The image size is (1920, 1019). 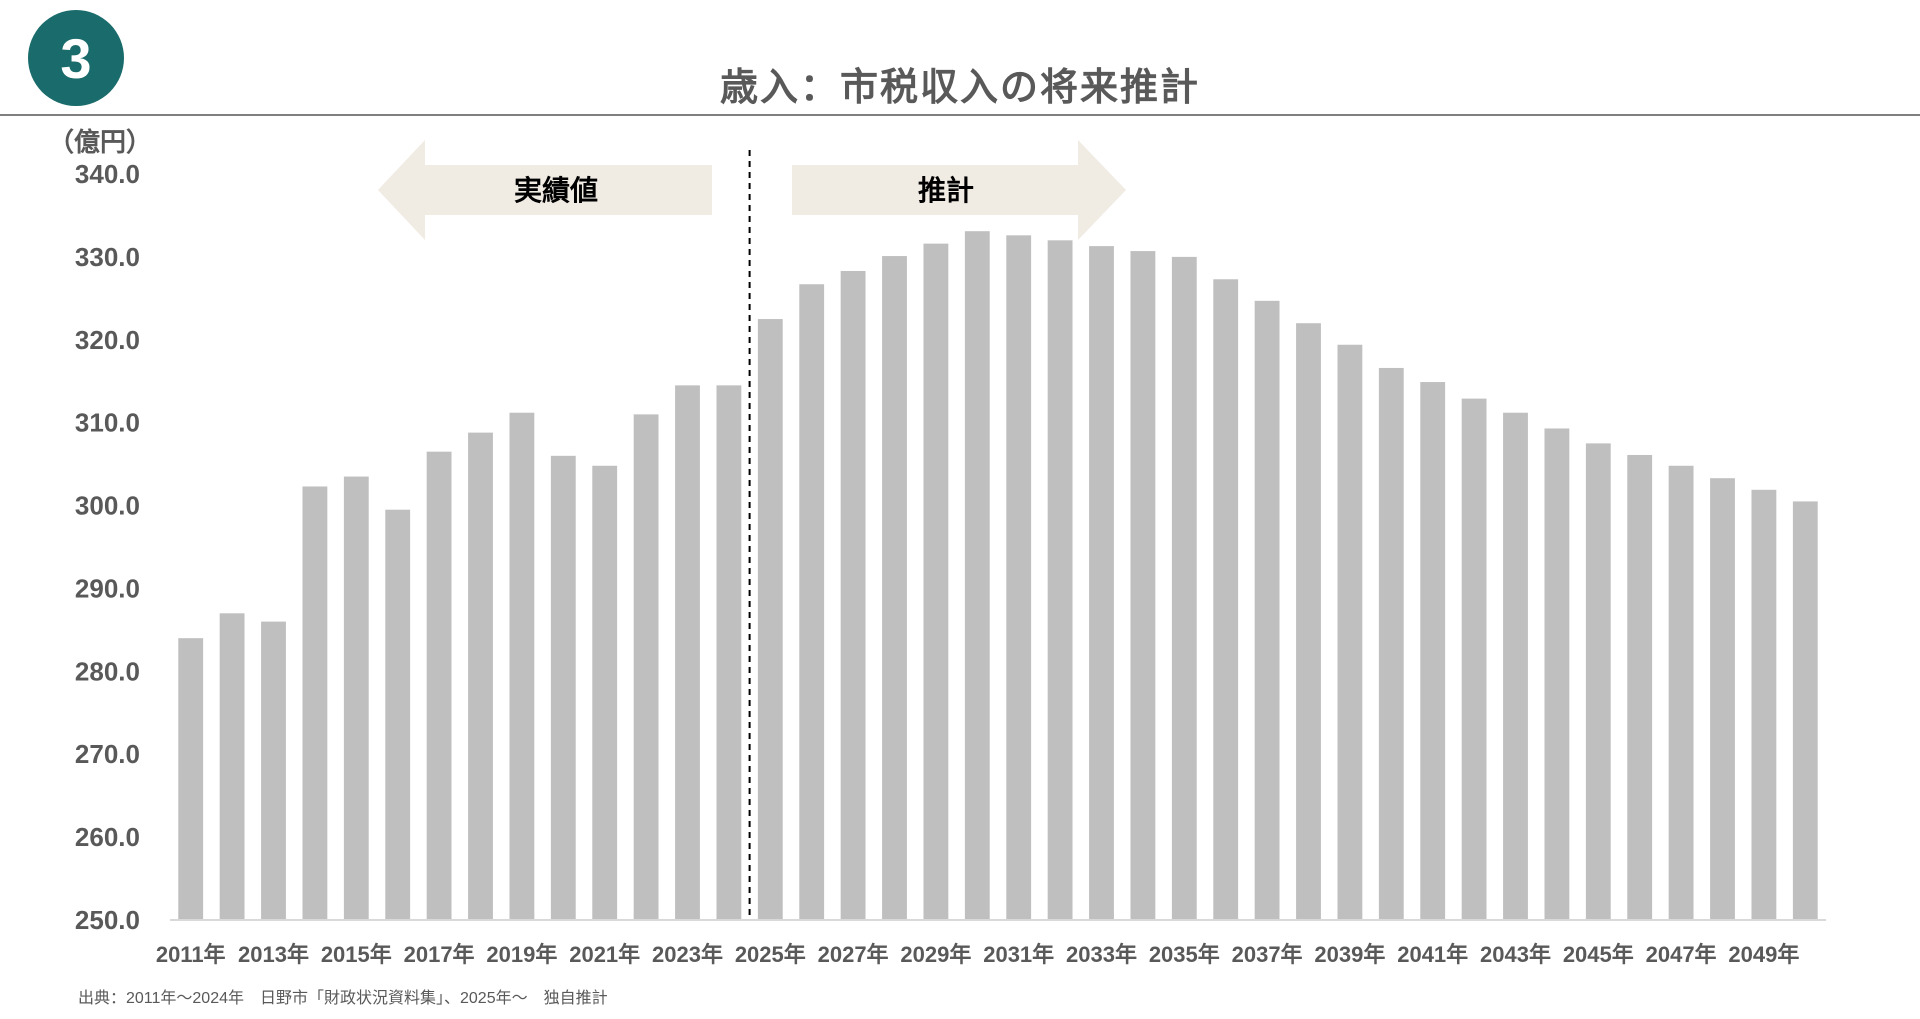 I want to click on y-tick-label: 340.0, so click(x=107, y=174).